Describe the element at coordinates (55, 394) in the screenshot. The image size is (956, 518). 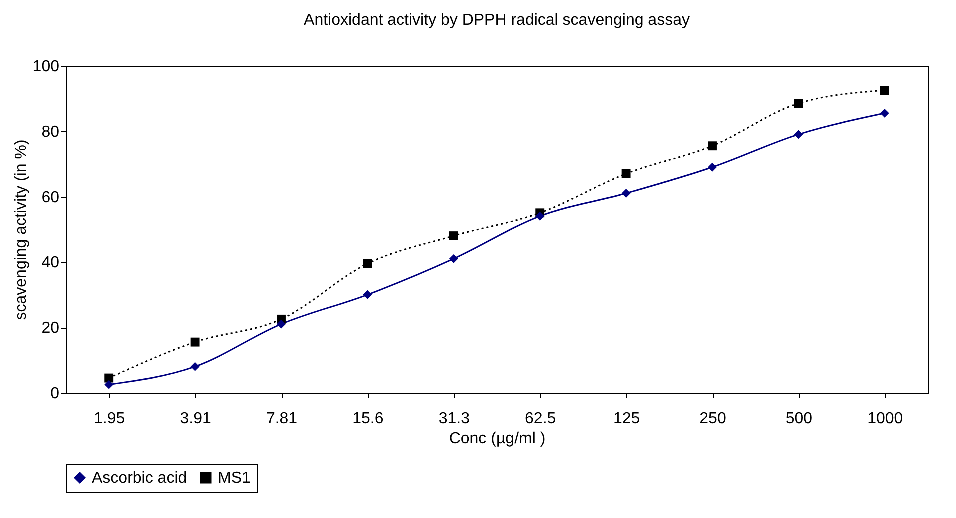
I see `y-tick-label: 0` at that location.